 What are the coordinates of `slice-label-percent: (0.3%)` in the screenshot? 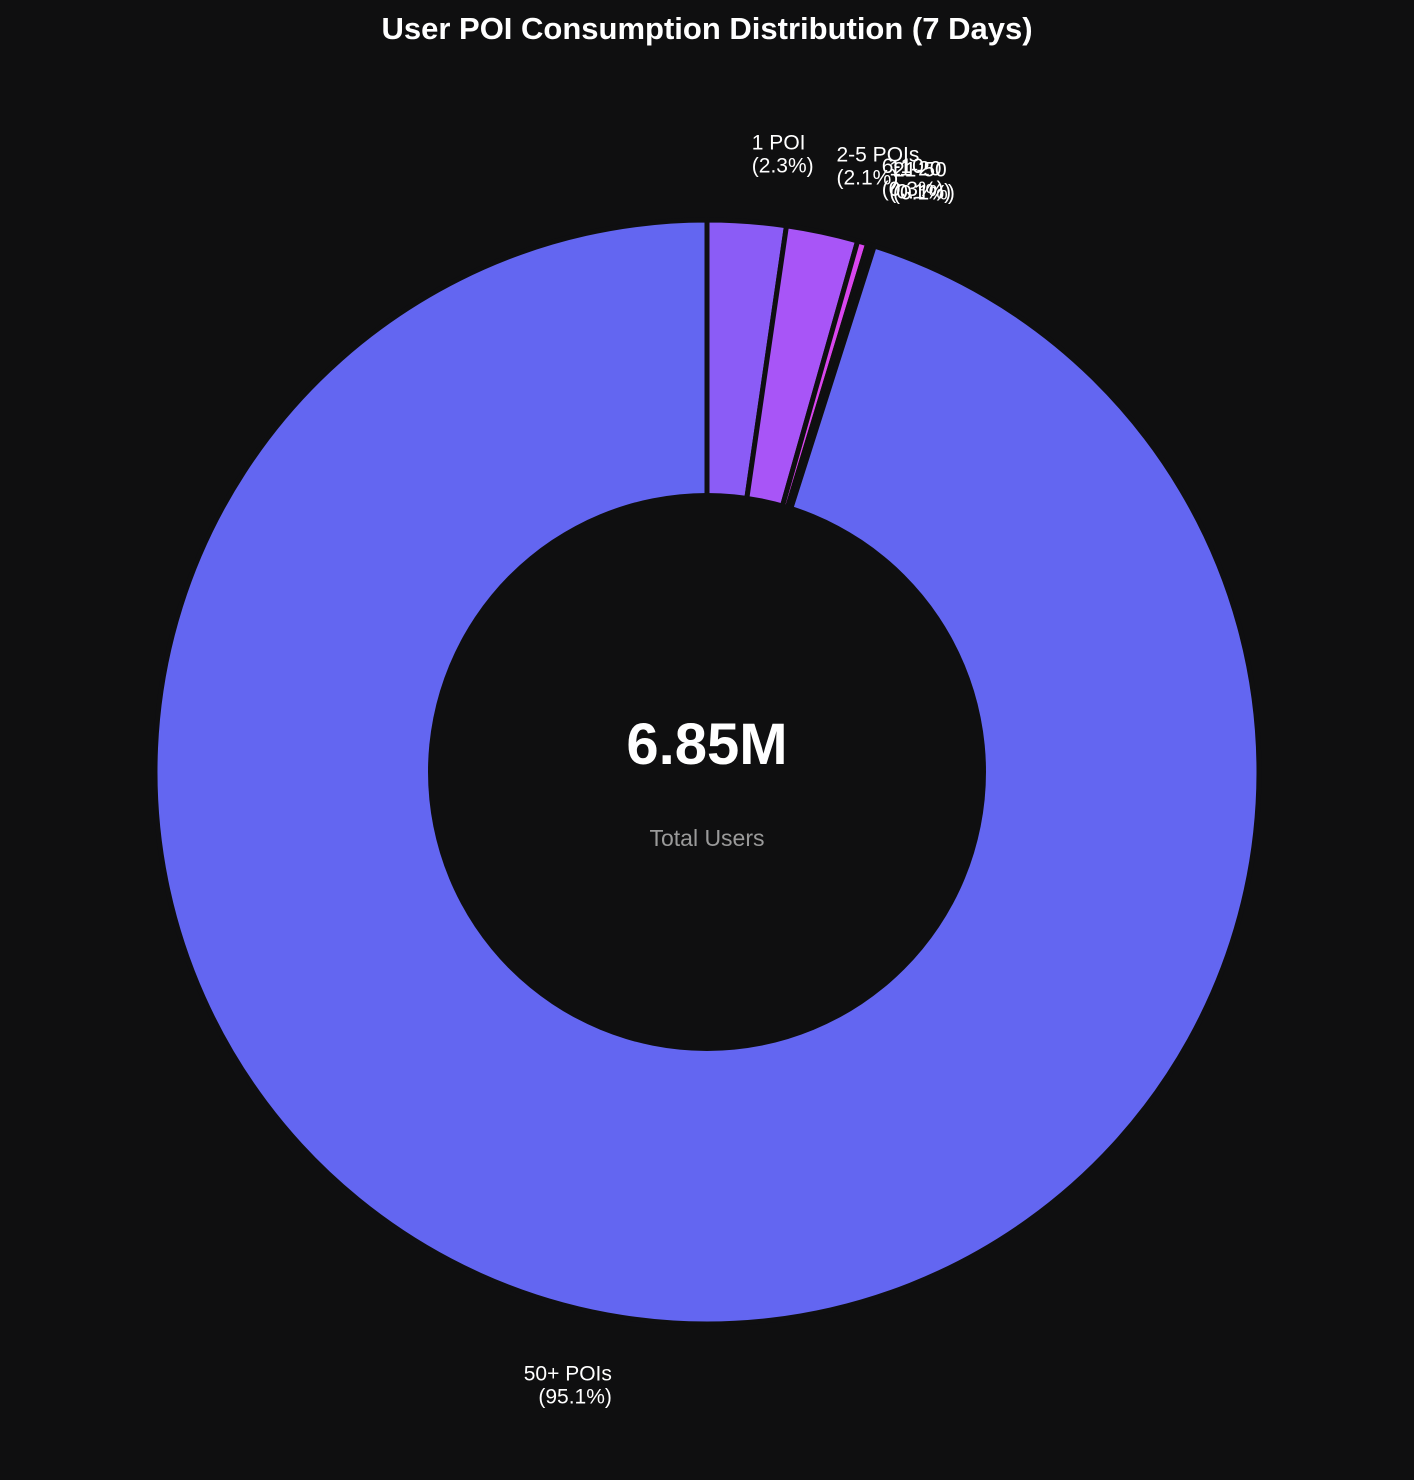 It's located at (913, 189).